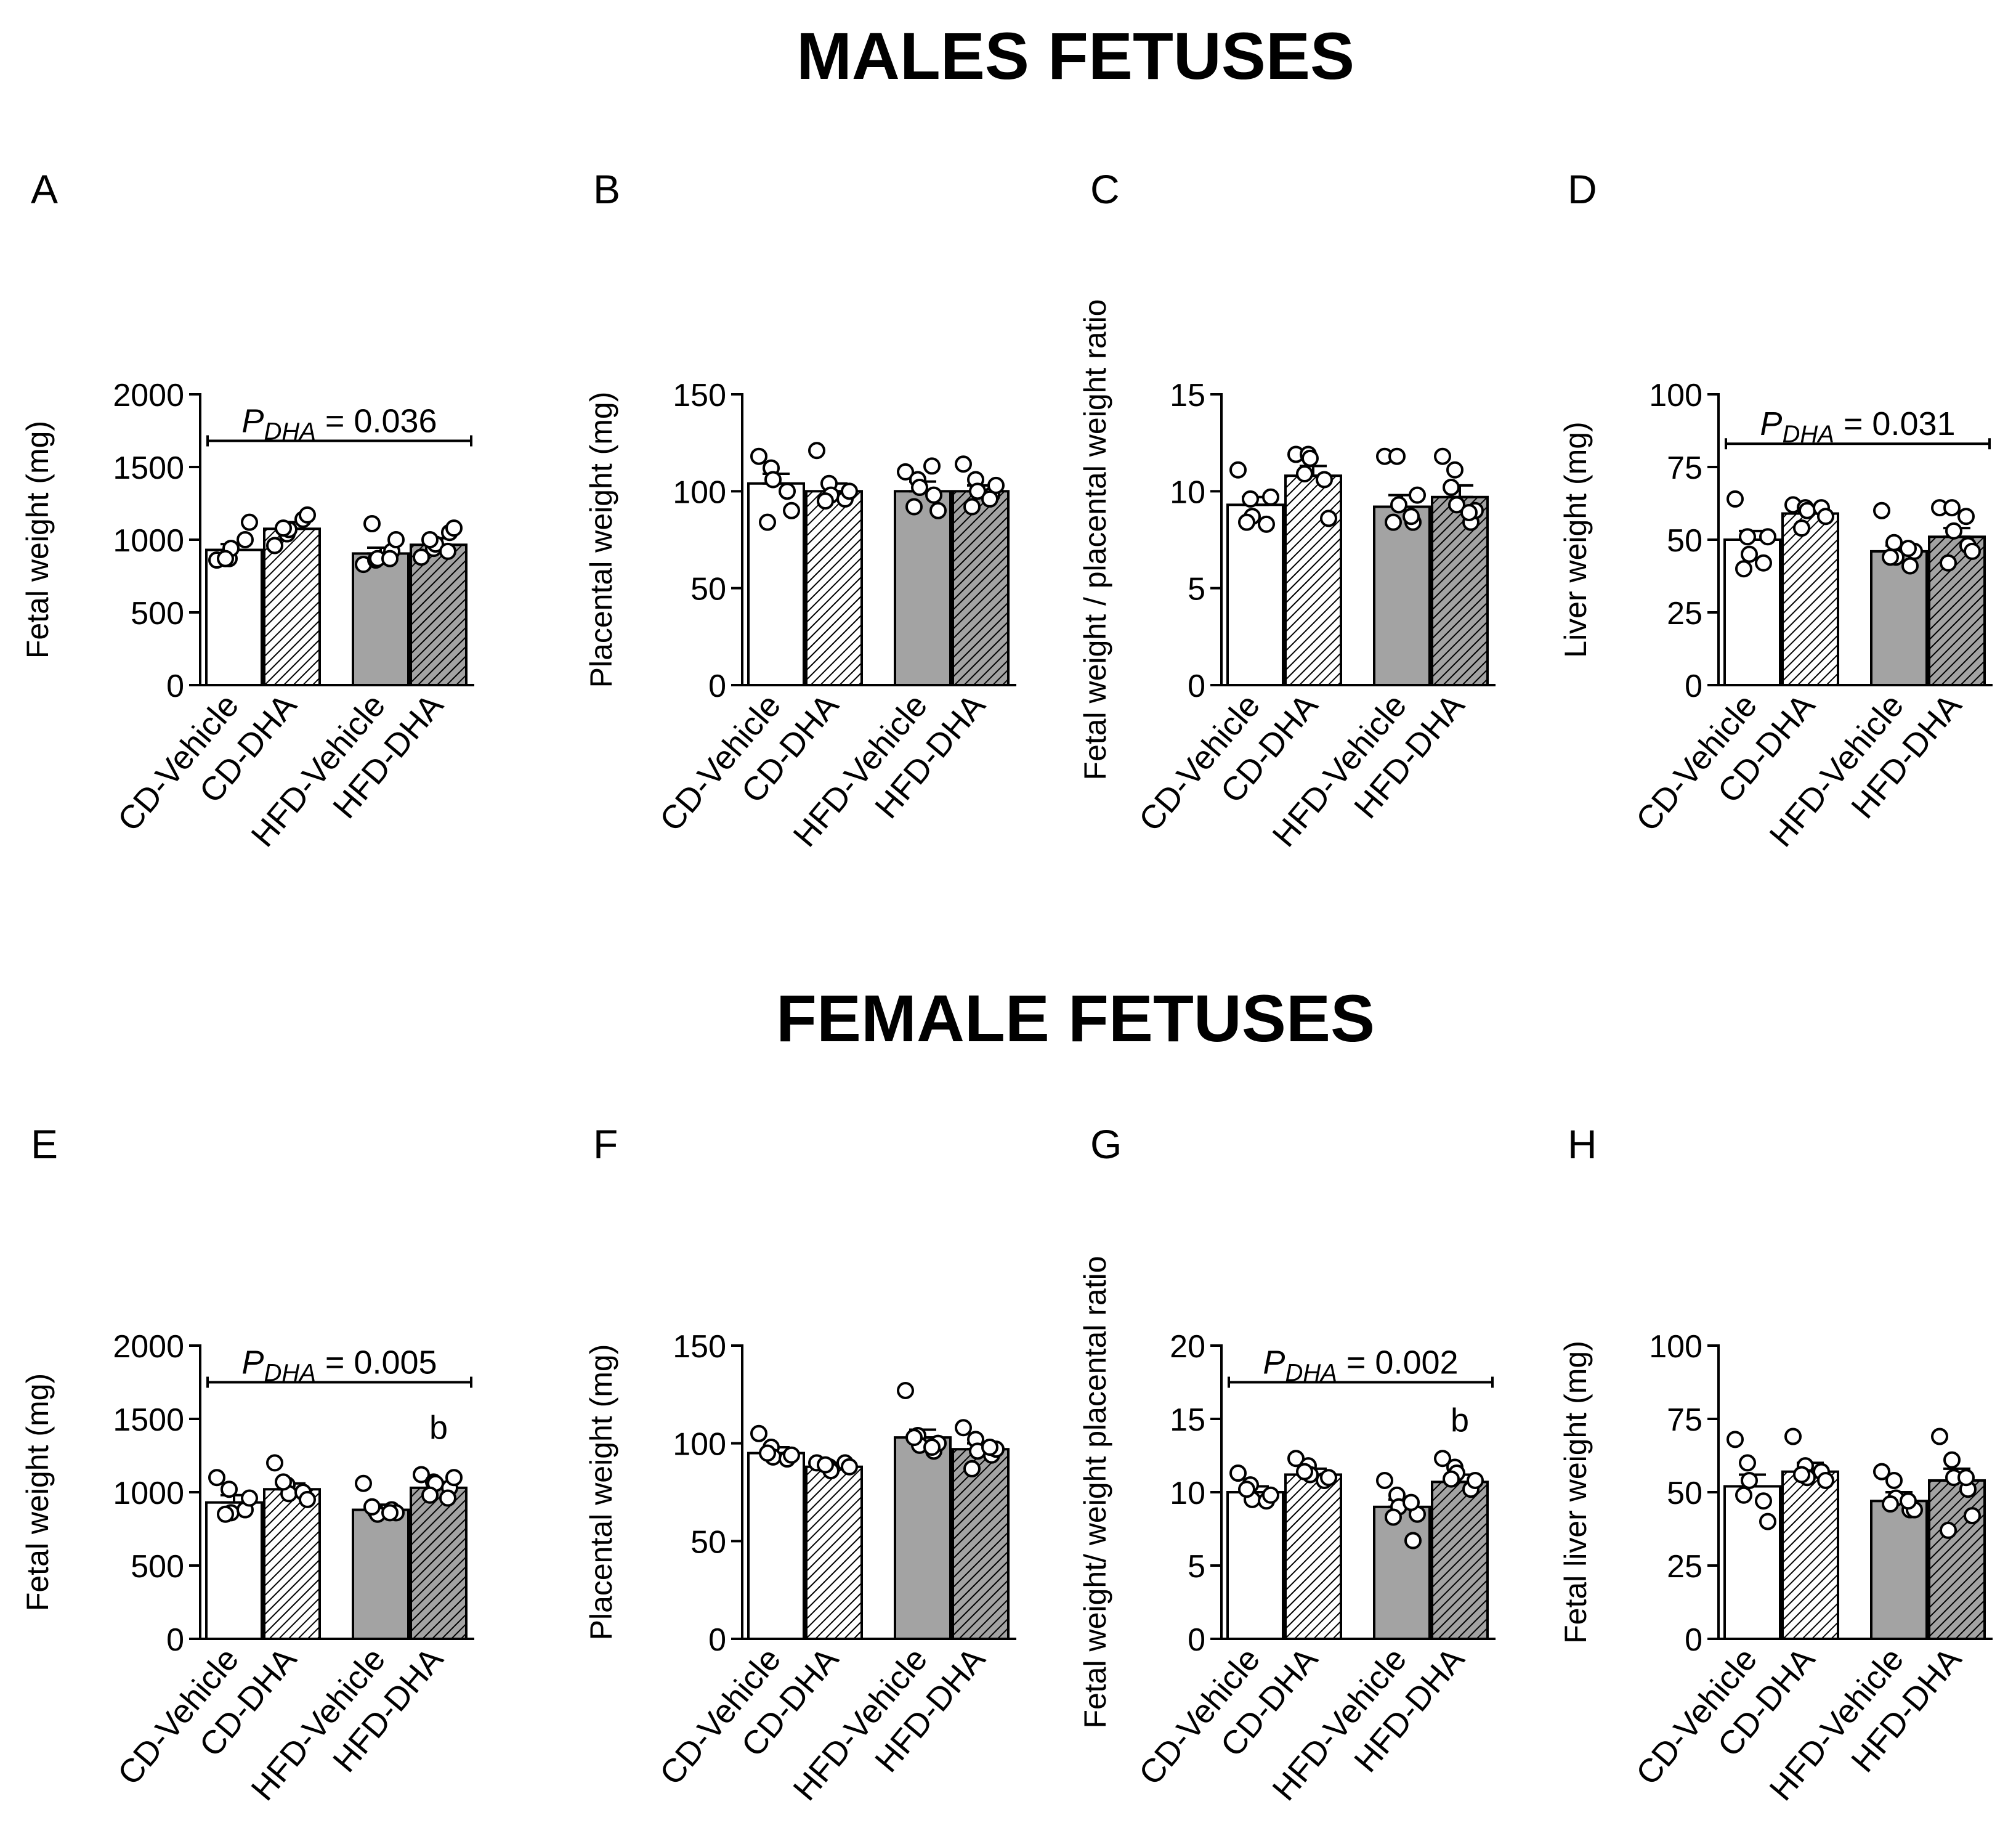 This screenshot has width=2016, height=1836. I want to click on y-tick-label: 2000, so click(148, 1347).